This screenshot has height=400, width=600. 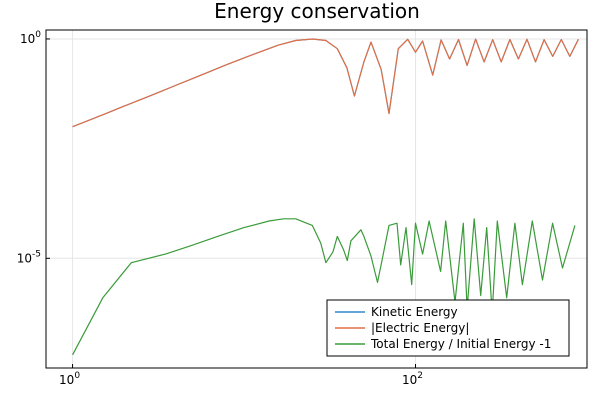 I want to click on legend-label-2: |Electric Energy|, so click(x=420, y=328).